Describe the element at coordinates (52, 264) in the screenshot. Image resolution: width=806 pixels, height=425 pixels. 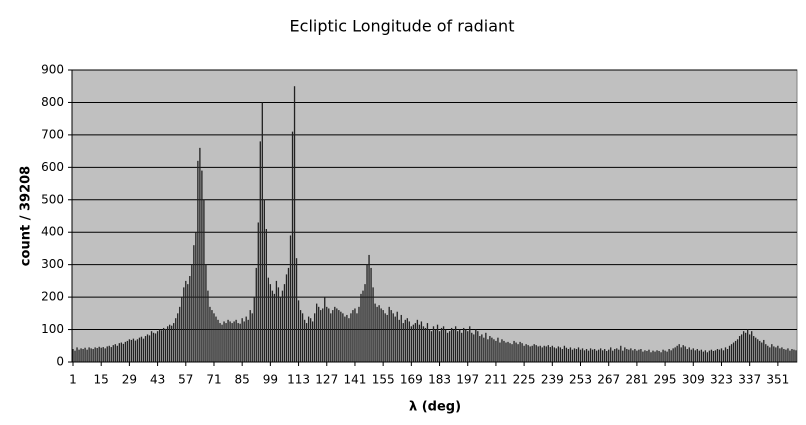
I see `y-tick-label: 300` at that location.